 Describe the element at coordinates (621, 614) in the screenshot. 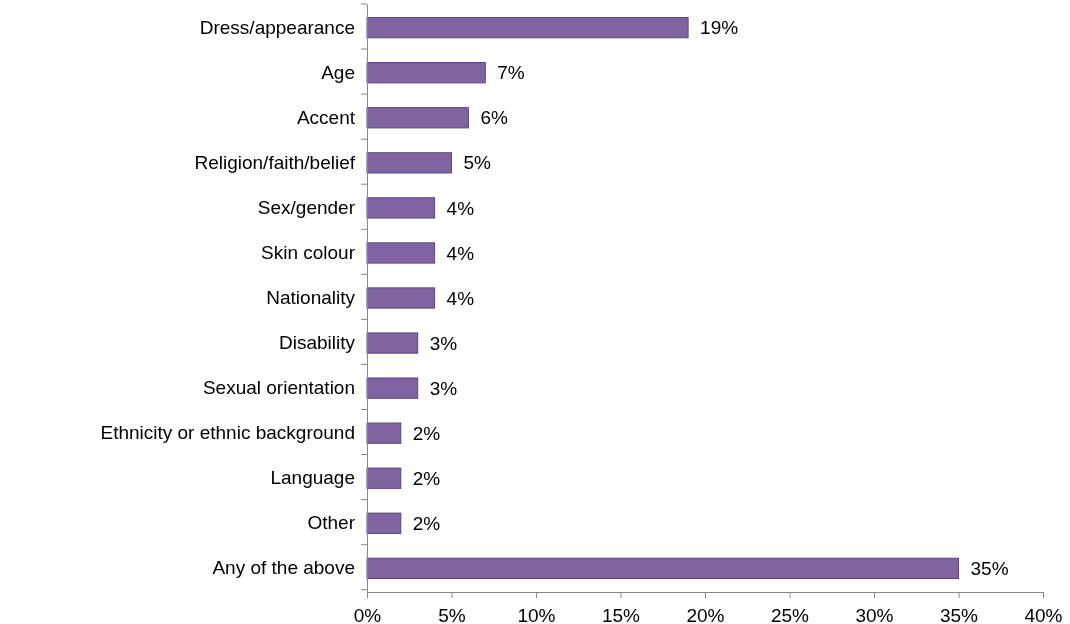

I see `x-tick-label: 15%` at that location.